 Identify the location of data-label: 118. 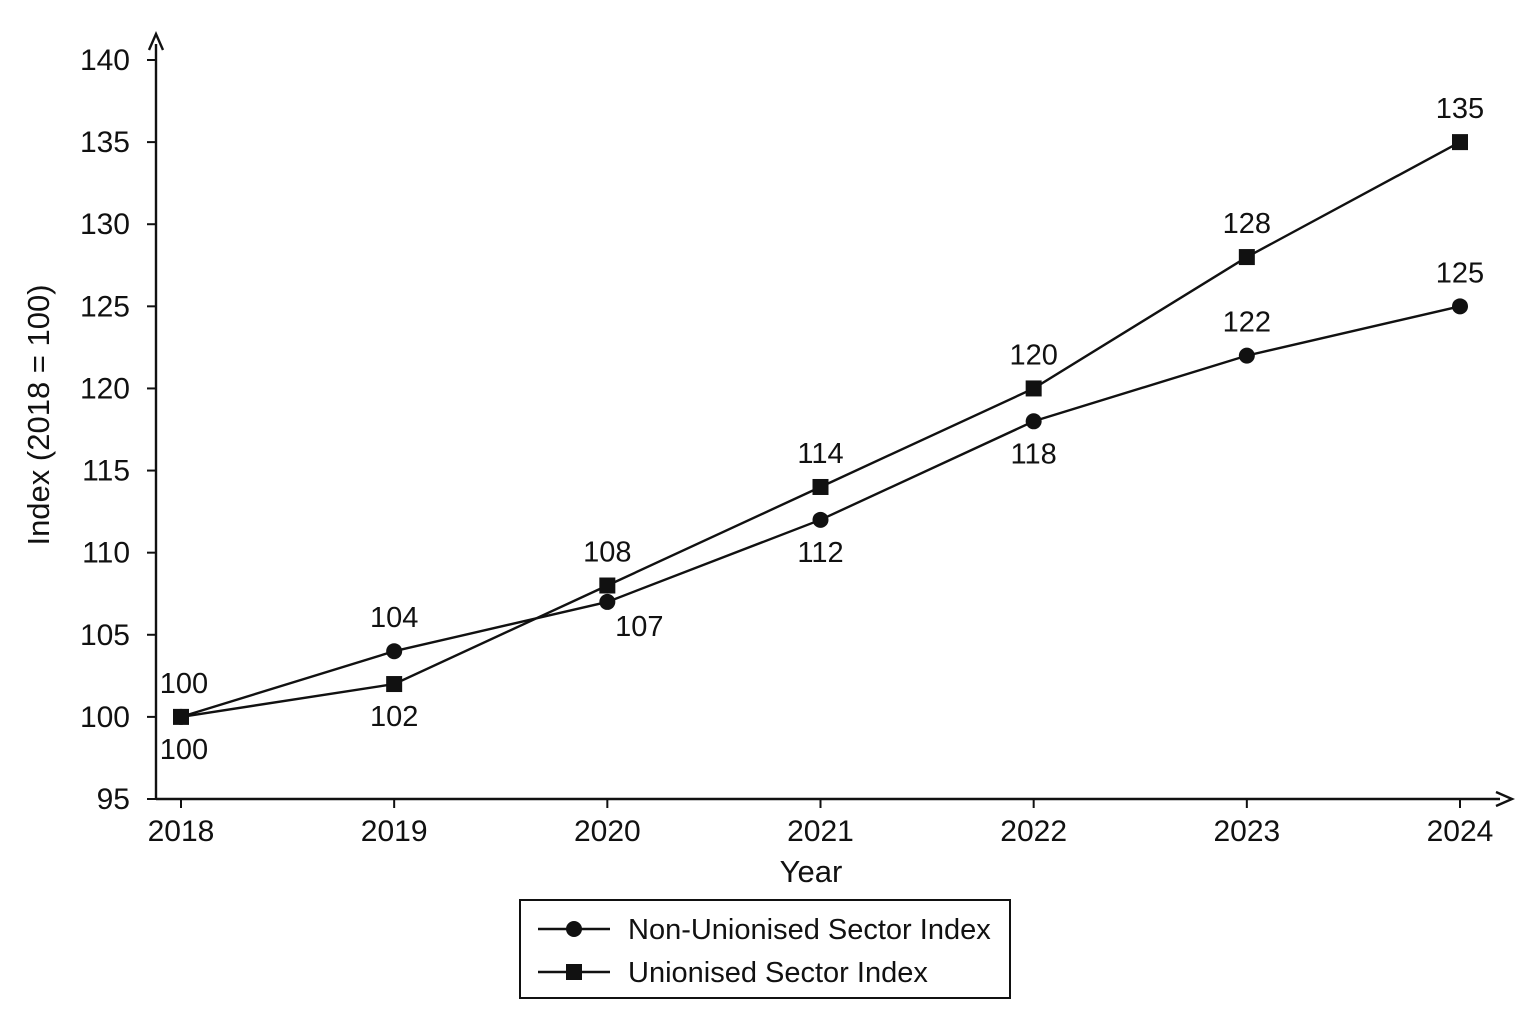
(1034, 454).